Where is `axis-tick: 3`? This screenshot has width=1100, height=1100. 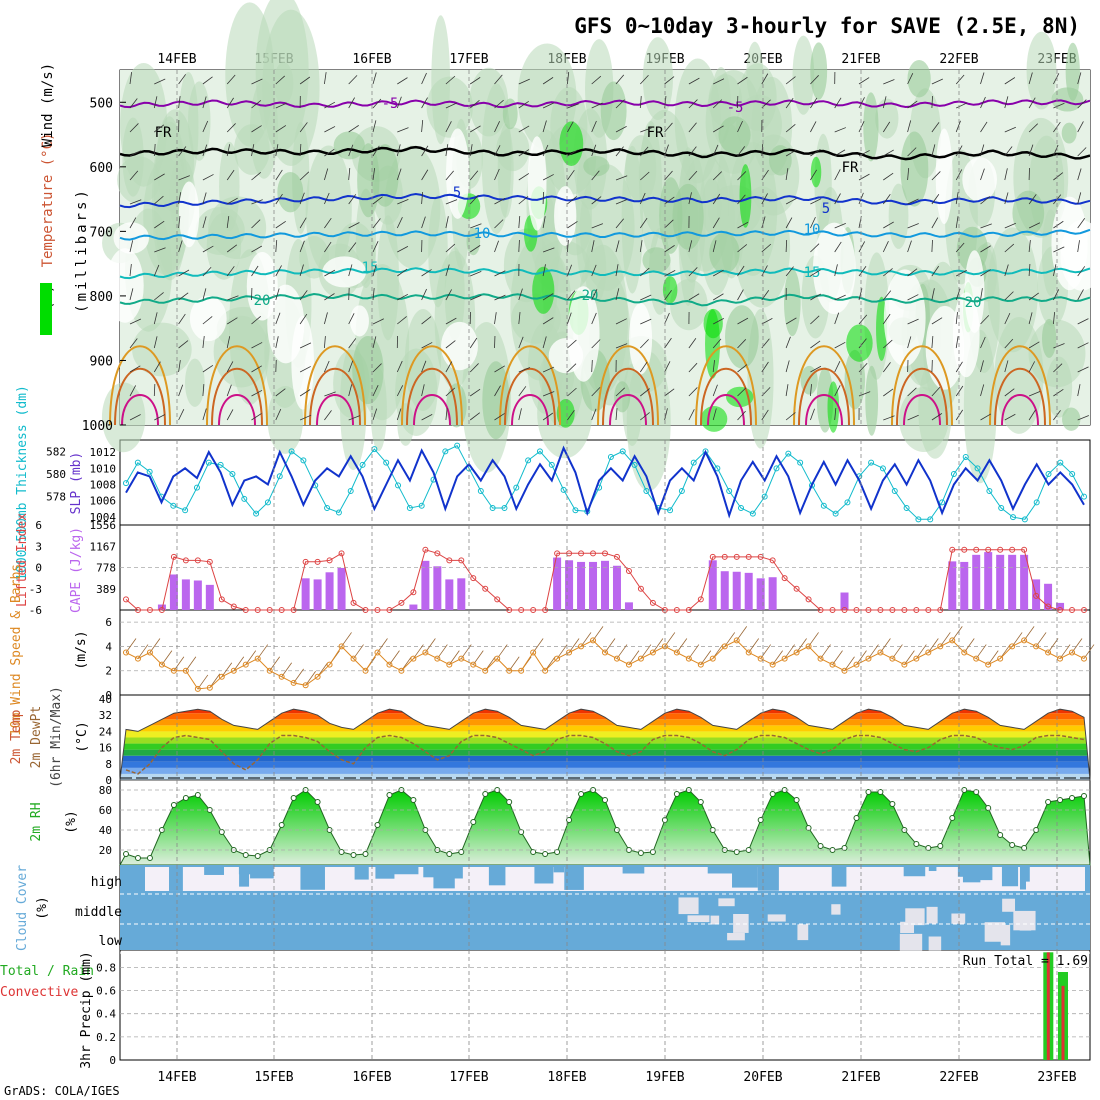
axis-tick: 3 is located at coordinates (38, 546).